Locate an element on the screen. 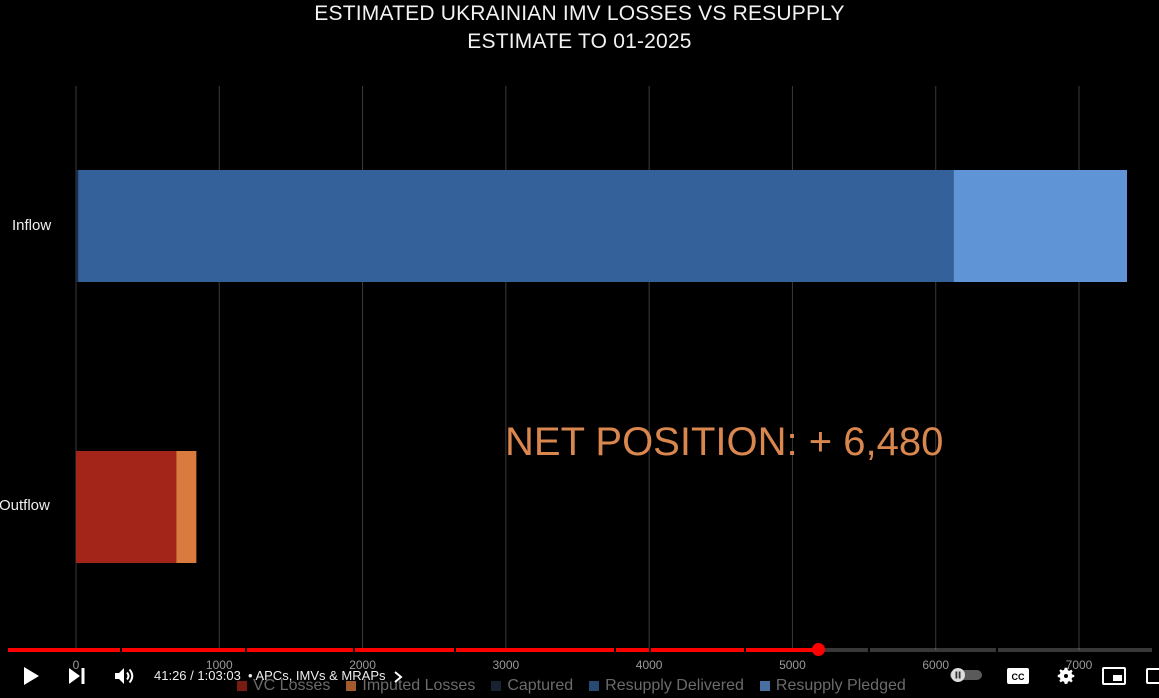 Image resolution: width=1159 pixels, height=698 pixels. autoplay-toggle-icon is located at coordinates (966, 675).